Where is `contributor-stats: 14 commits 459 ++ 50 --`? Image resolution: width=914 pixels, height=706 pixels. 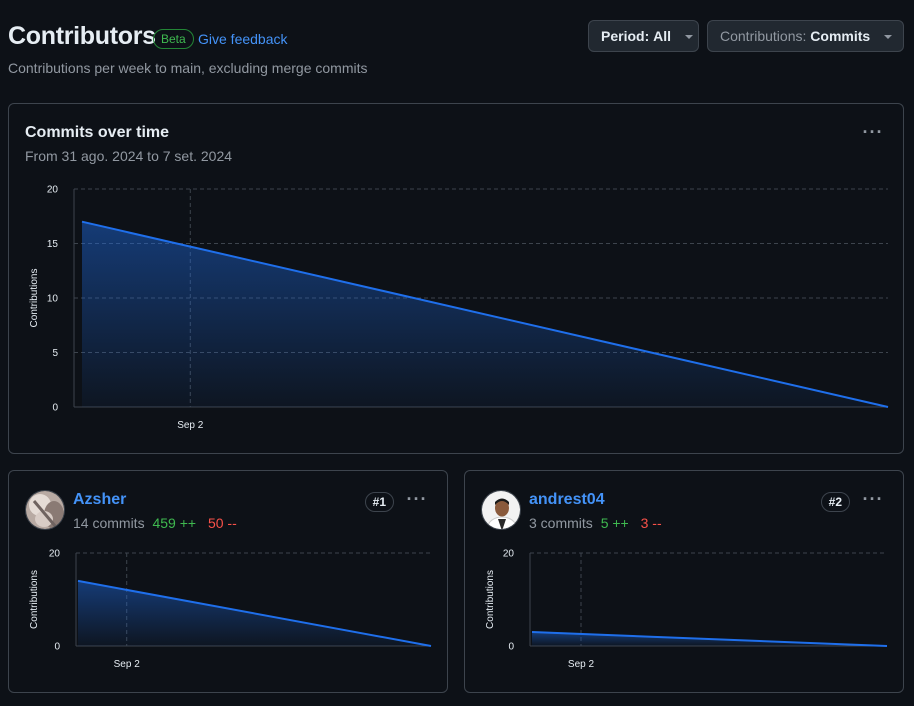
contributor-stats: 14 commits 459 ++ 50 -- is located at coordinates (155, 523).